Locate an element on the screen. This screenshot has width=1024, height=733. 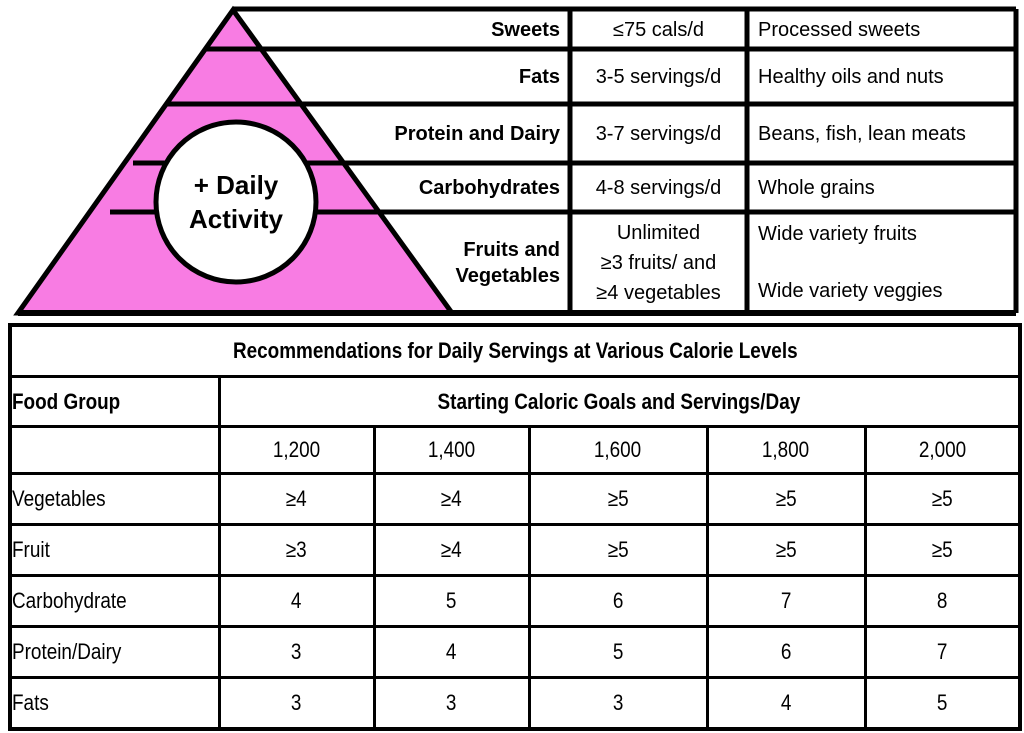
table-row-fats: Fats 3 3 3 4 5 is located at coordinates (515, 703).